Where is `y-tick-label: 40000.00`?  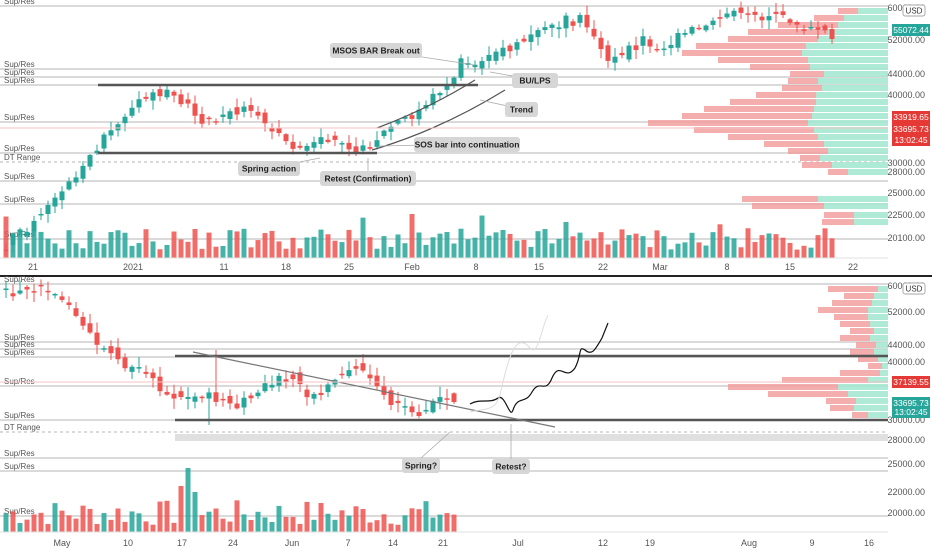
y-tick-label: 40000.00 is located at coordinates (906, 362).